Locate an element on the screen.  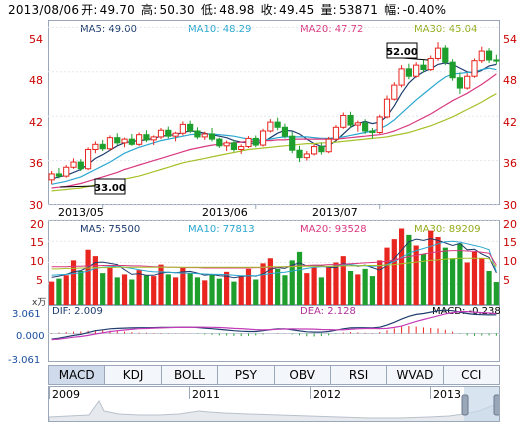
tab-psy: PSY is located at coordinates (246, 375).